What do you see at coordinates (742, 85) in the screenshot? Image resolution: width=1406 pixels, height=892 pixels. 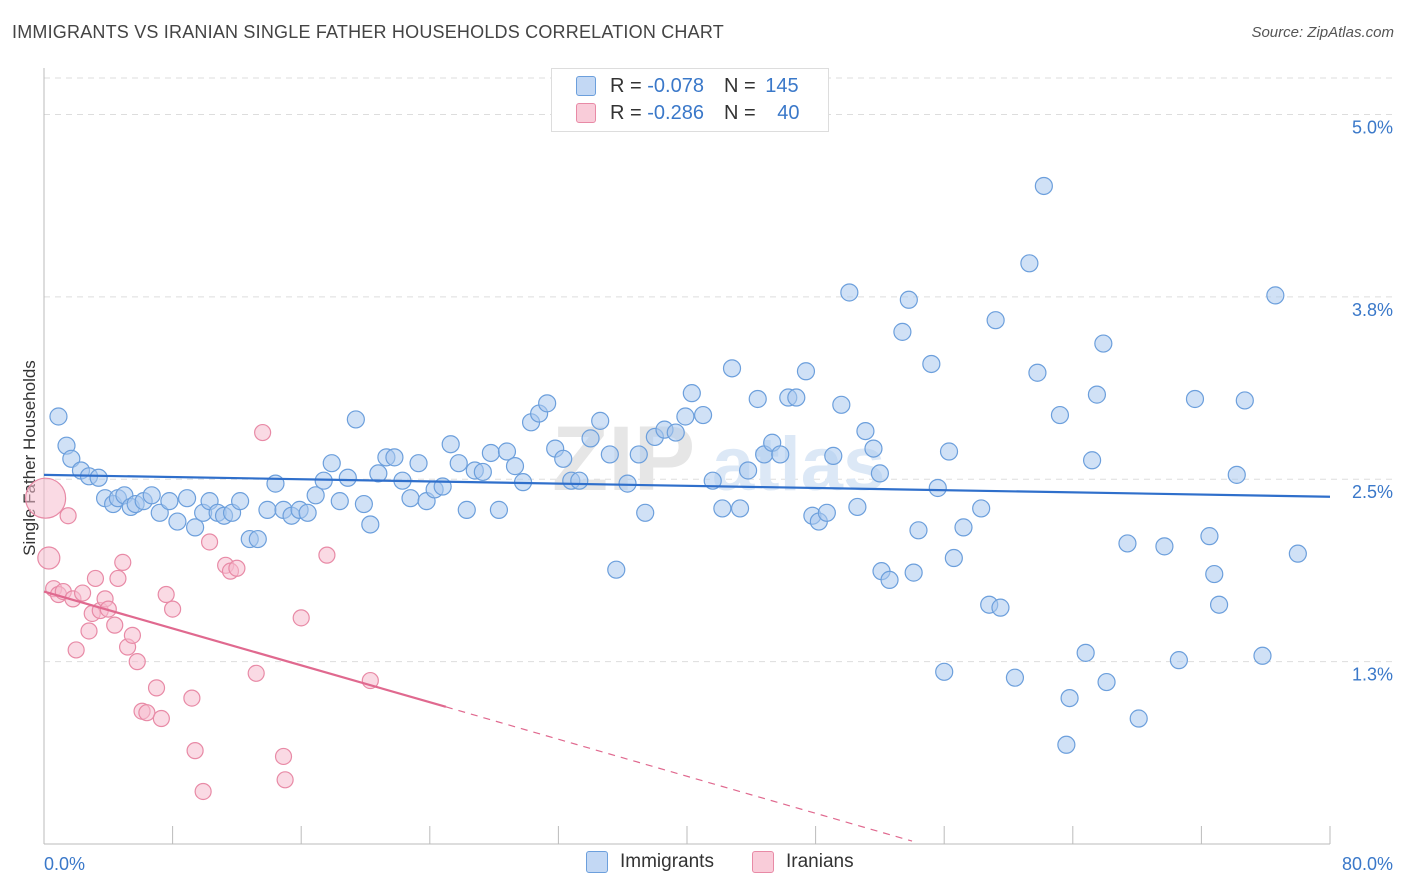 I see `n-label: N =` at bounding box center [742, 85].